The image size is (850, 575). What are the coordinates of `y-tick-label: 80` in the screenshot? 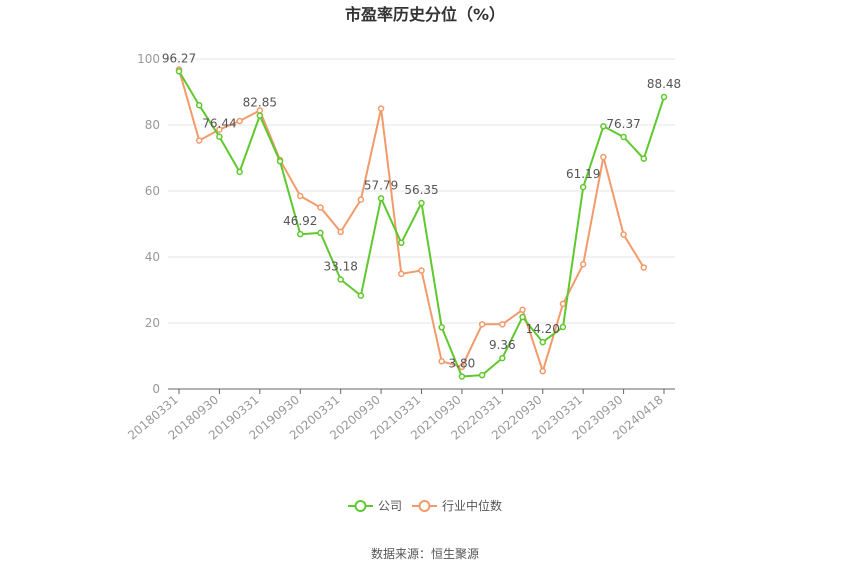 It's located at (152, 125).